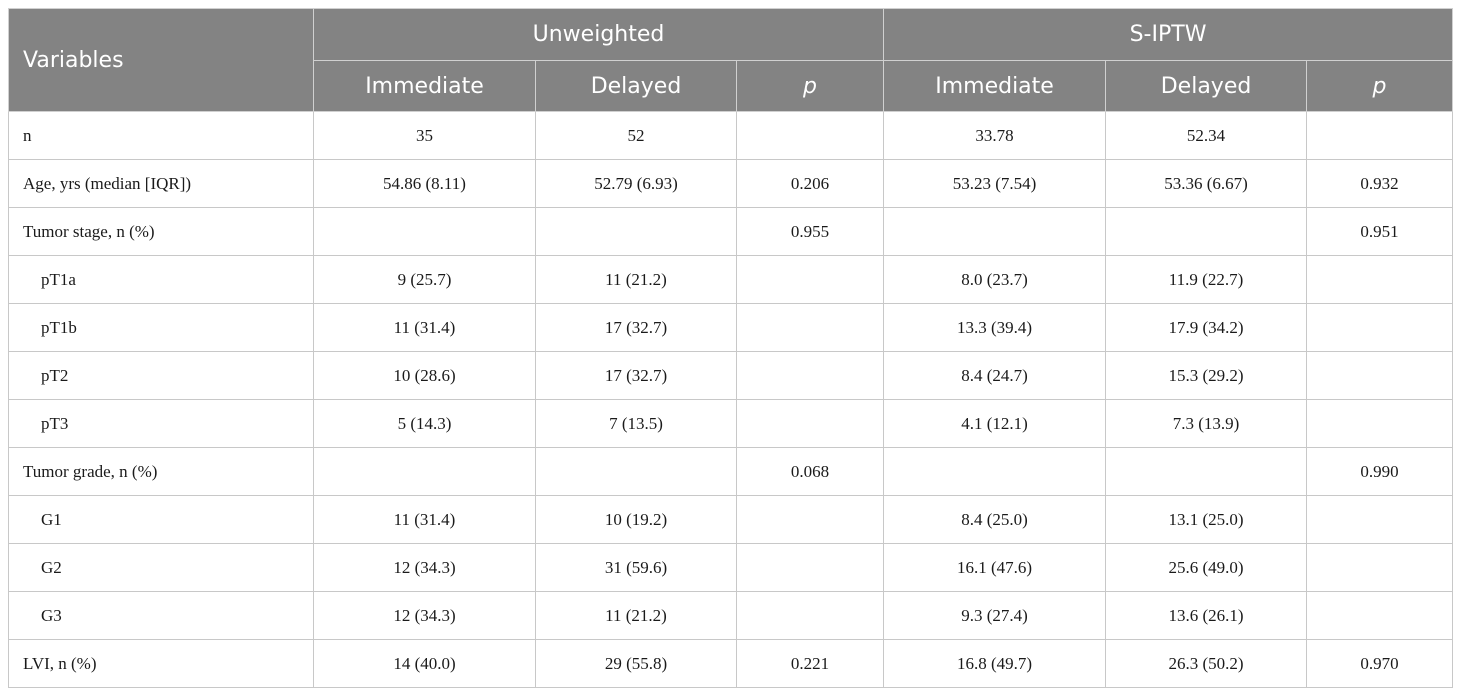 The image size is (1460, 699). Describe the element at coordinates (1380, 86) in the screenshot. I see `header-siptw-p: p` at that location.